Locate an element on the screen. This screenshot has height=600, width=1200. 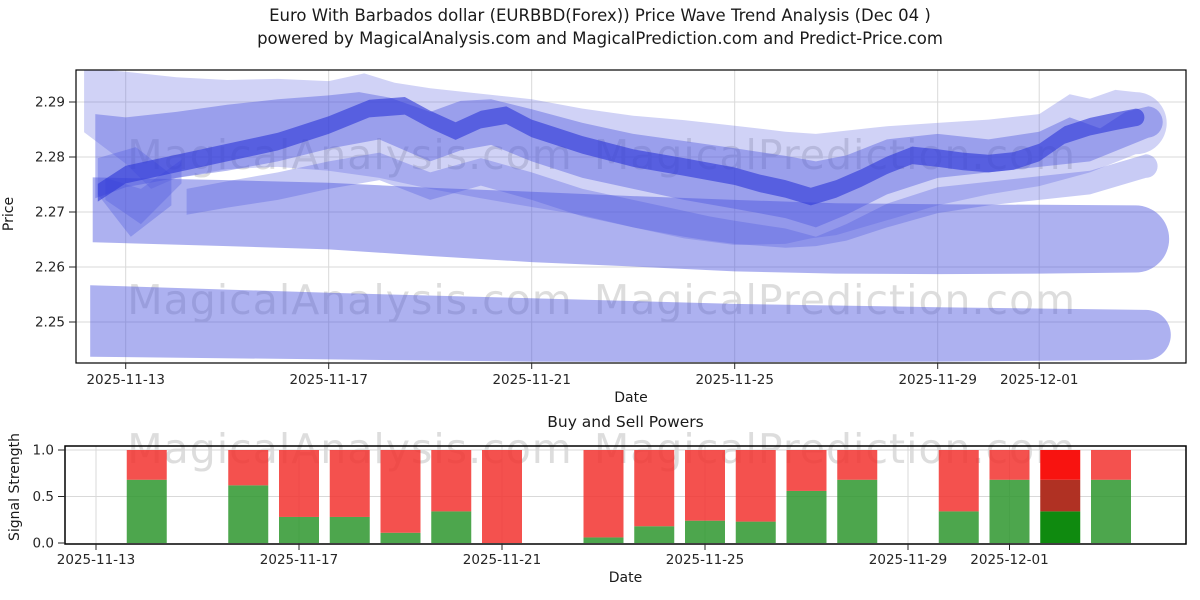
signal-bars is located at coordinates (628, 496).